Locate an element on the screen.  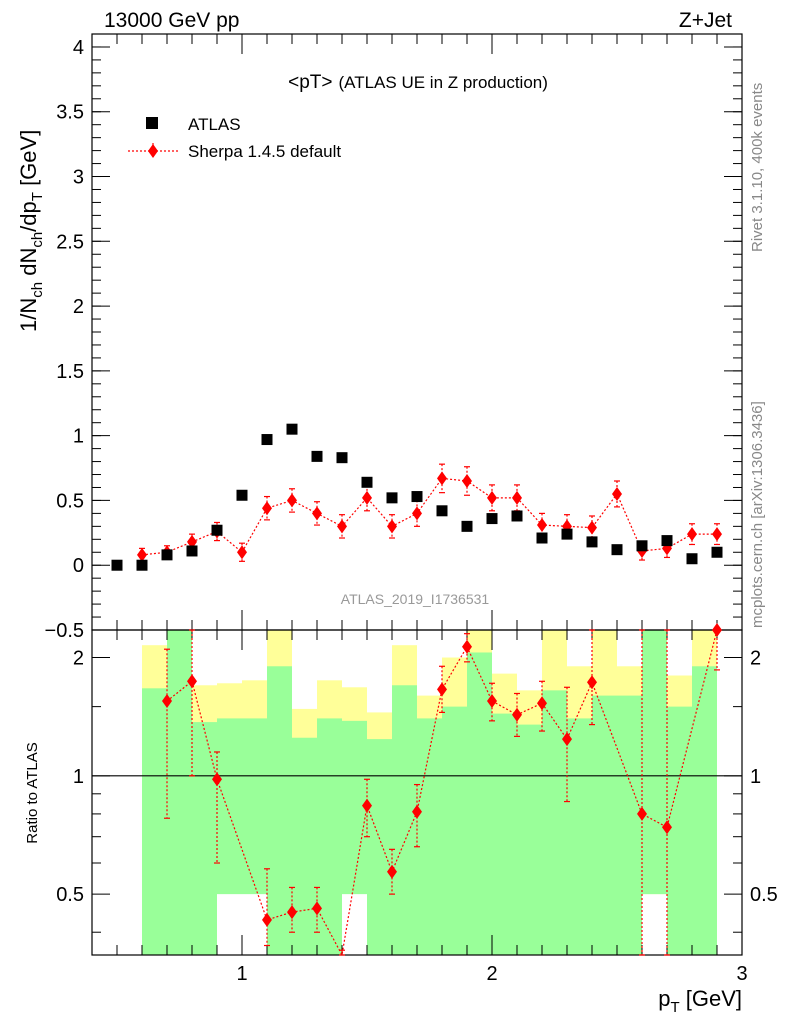
legend-mc-marker is located at coordinates (153, 151).